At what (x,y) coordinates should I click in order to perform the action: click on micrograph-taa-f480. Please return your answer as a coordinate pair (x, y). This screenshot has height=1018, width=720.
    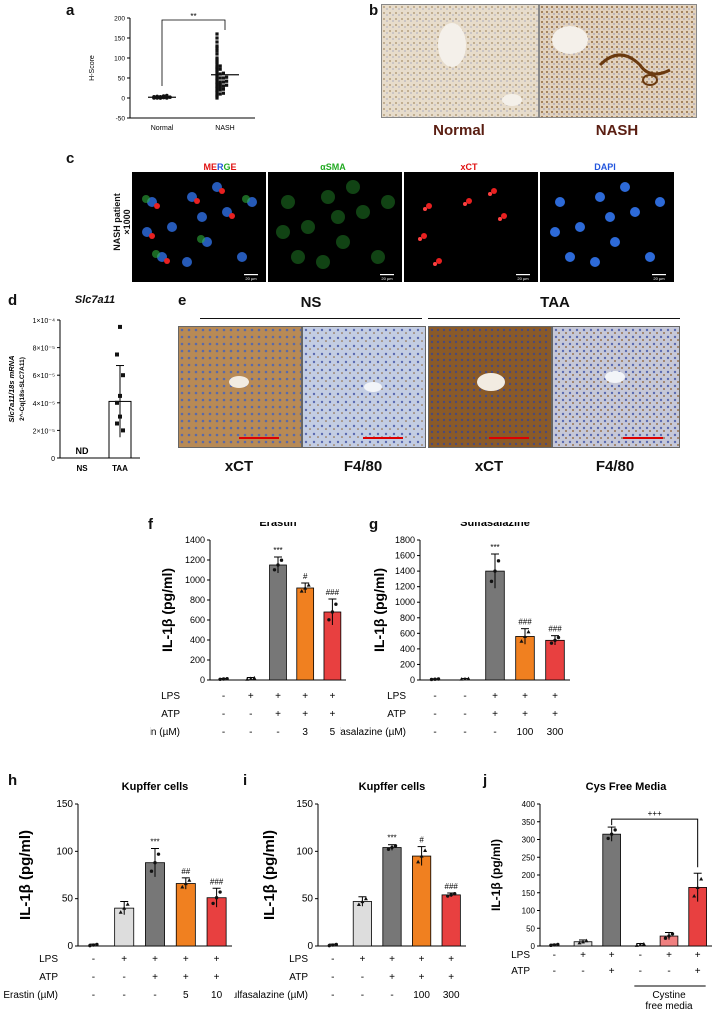
    Looking at the image, I should click on (616, 387).